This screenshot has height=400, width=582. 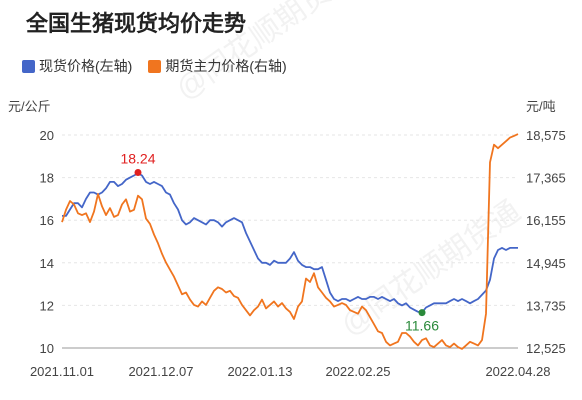 What do you see at coordinates (136, 24) in the screenshot?
I see `page-title: 全国生猪现货均价走势` at bounding box center [136, 24].